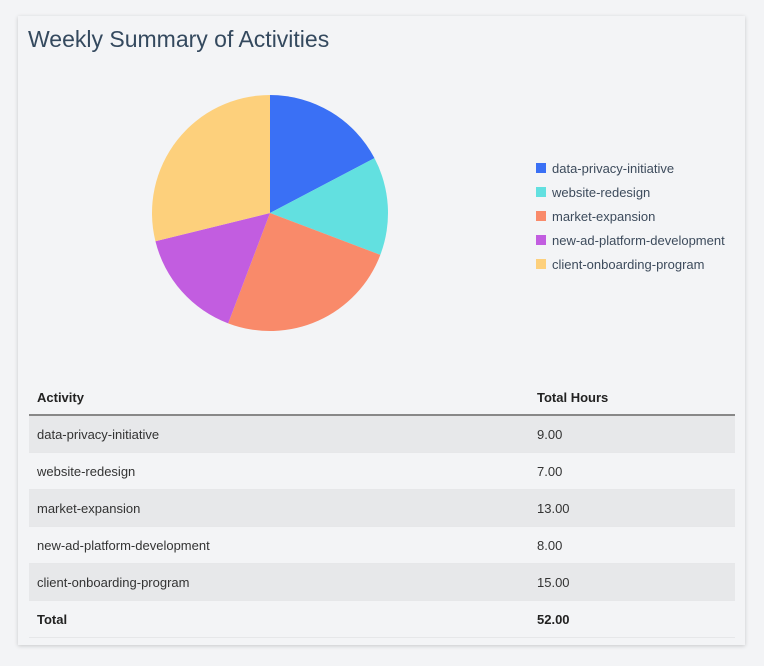 The height and width of the screenshot is (666, 764). I want to click on pie-slice-website-redesign, so click(329, 206).